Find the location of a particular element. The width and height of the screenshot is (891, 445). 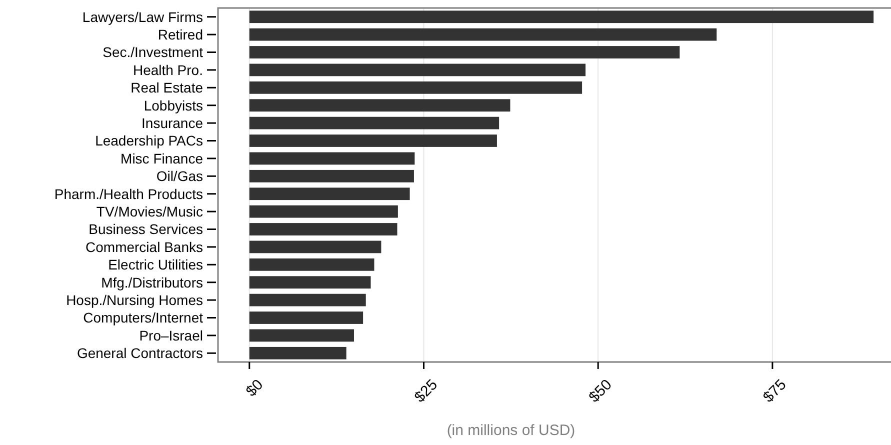

y-tick-label: Real Estate is located at coordinates (167, 88).